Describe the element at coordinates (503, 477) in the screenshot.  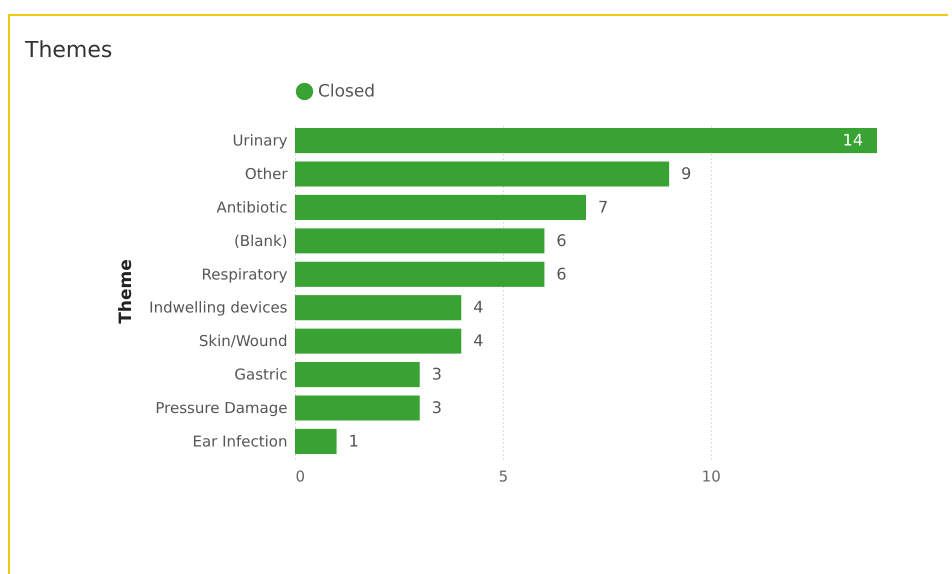
I see `x-tick-label: 5` at that location.